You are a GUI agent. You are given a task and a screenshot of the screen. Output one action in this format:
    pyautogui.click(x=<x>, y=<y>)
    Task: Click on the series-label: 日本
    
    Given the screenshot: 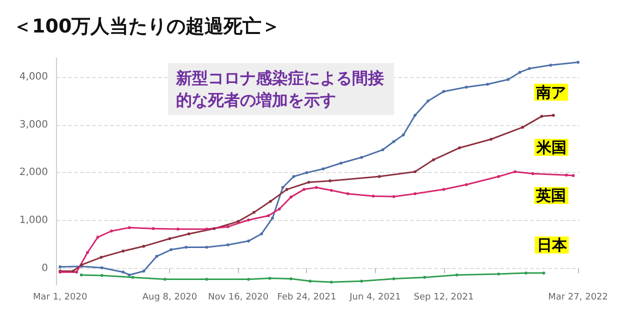 What is the action you would take?
    pyautogui.click(x=552, y=245)
    